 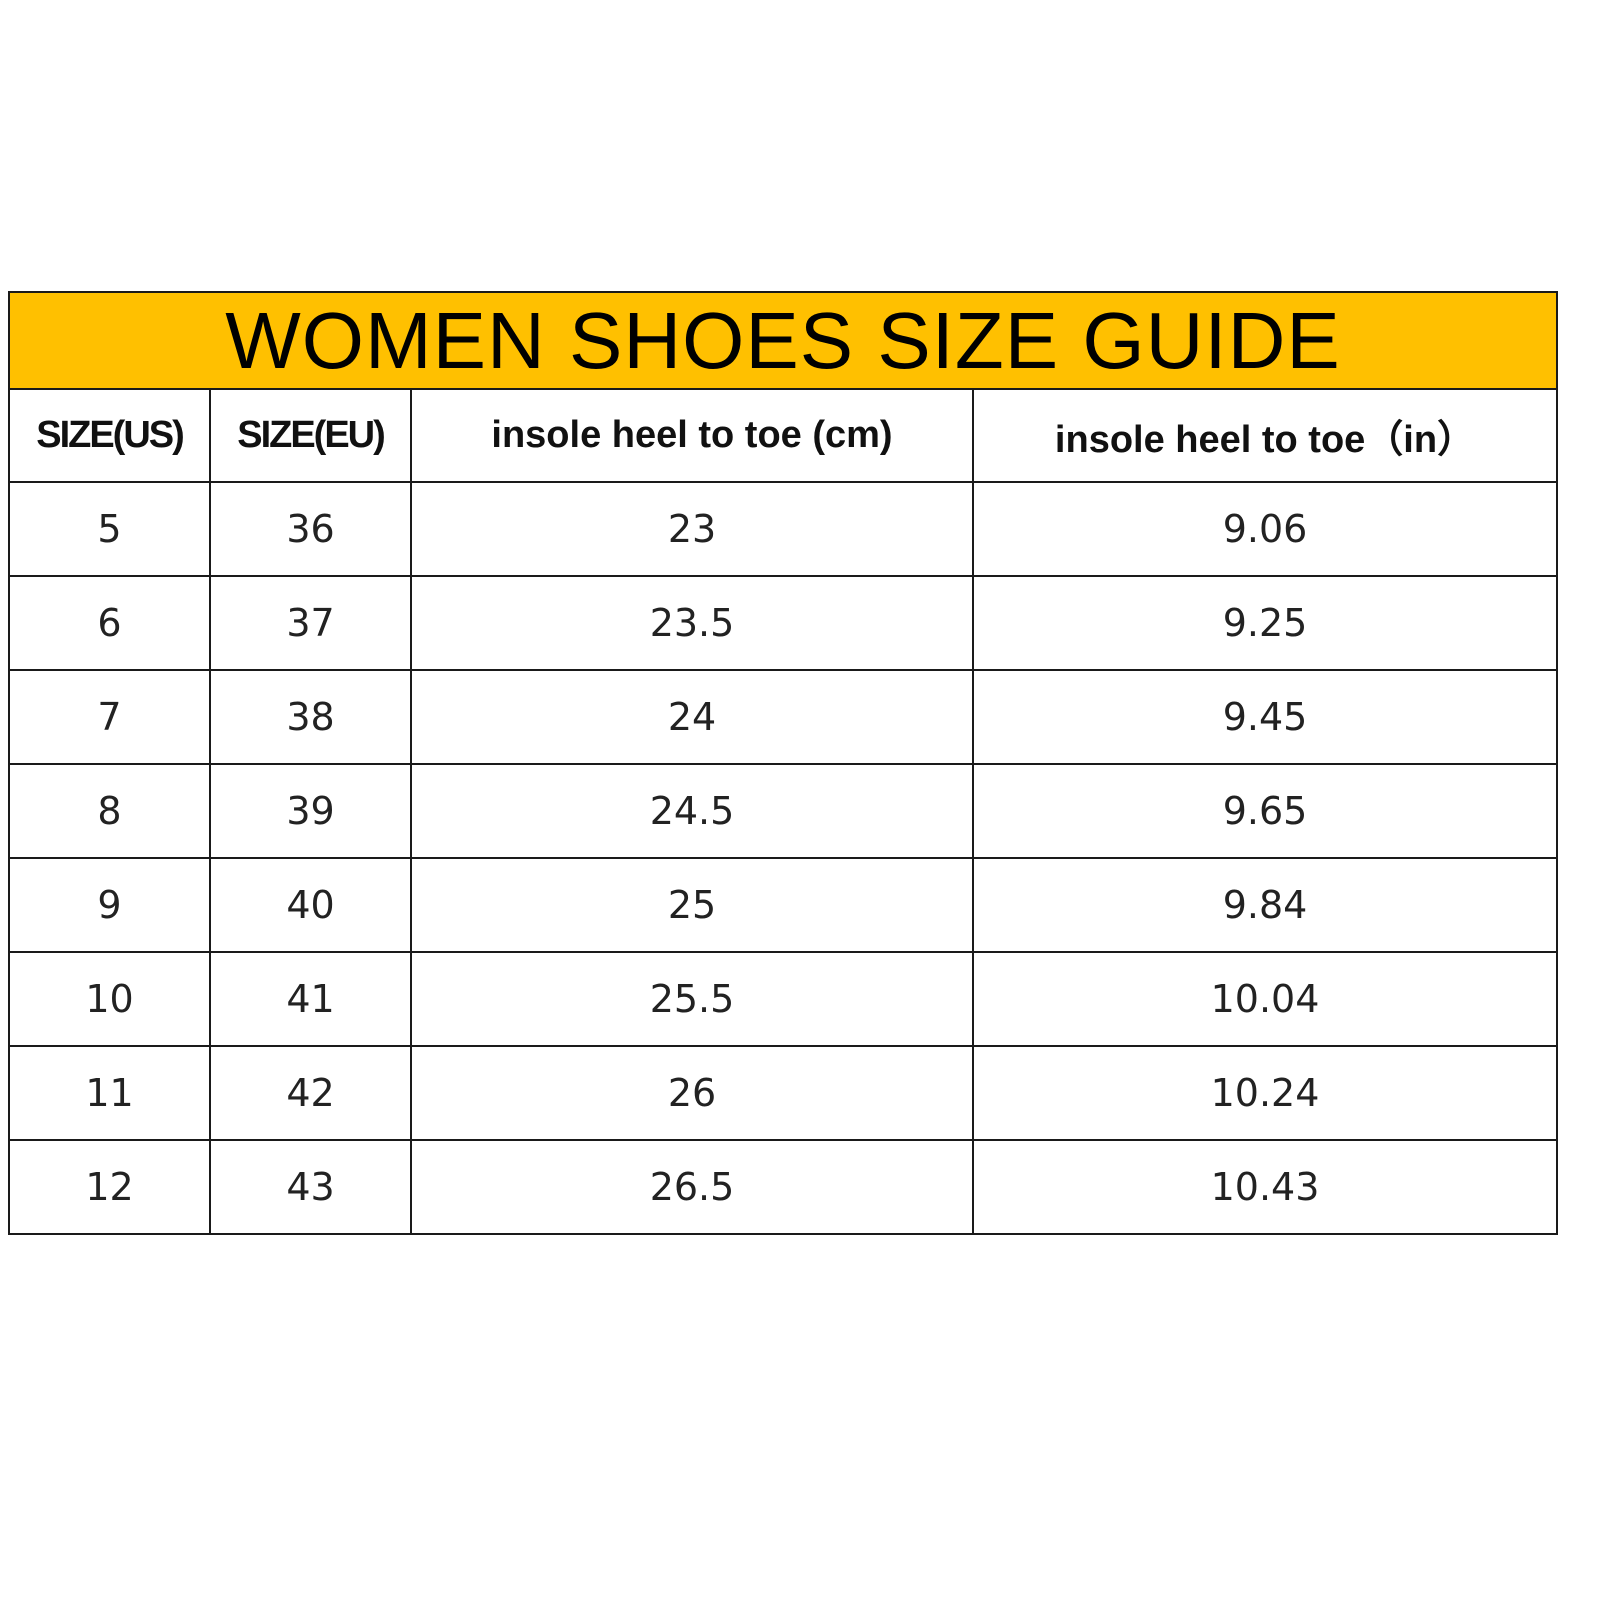 I want to click on table-row: 7 38 24 9.45, so click(x=783, y=717).